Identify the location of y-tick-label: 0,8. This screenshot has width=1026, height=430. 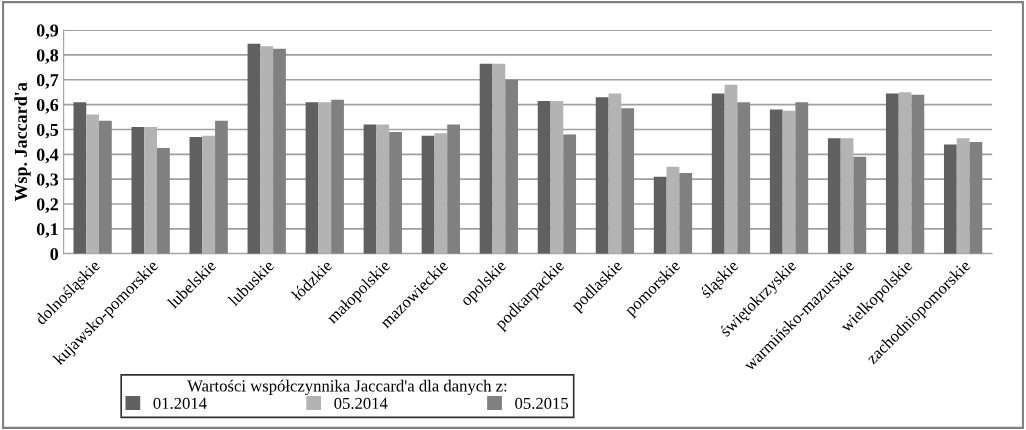
(47, 56).